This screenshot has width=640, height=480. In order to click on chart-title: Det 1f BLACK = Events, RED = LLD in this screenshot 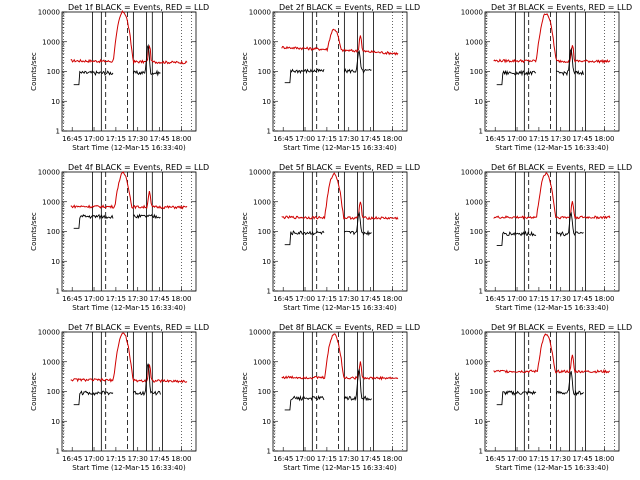, I will do `click(138, 7)`.